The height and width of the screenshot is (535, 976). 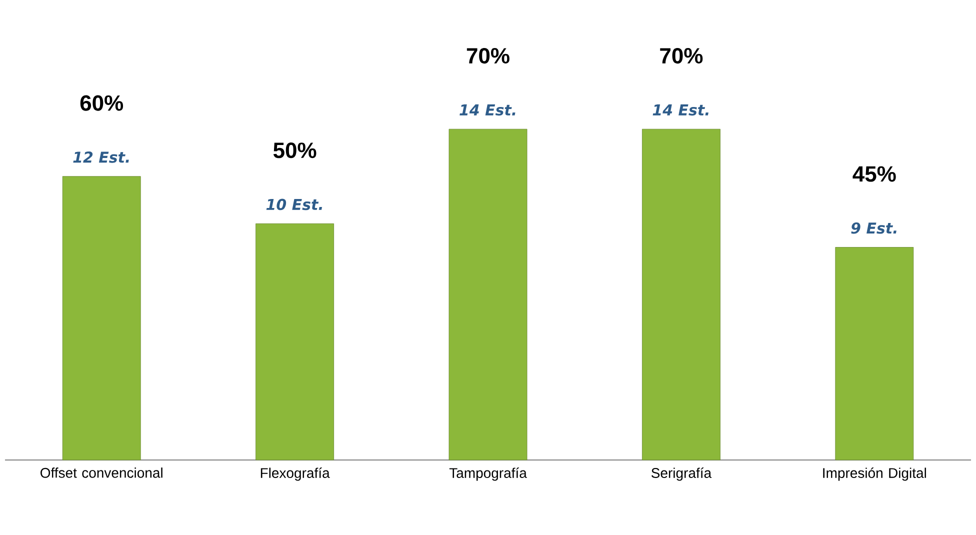 What do you see at coordinates (874, 474) in the screenshot?
I see `x-tick-label: Impresión Digital` at bounding box center [874, 474].